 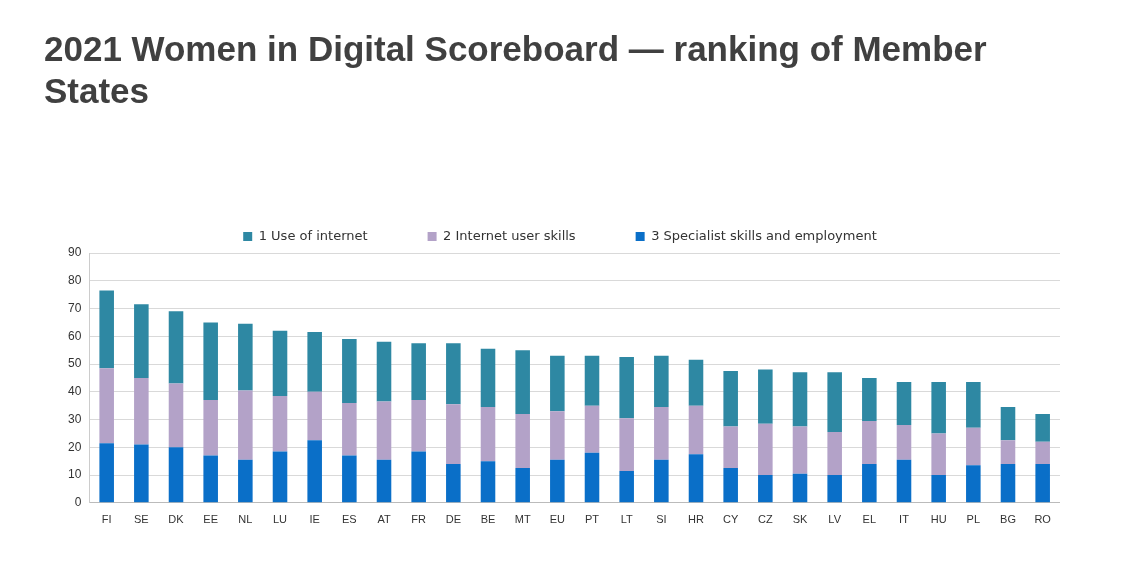 I want to click on x-tick-label: EL, so click(x=869, y=519).